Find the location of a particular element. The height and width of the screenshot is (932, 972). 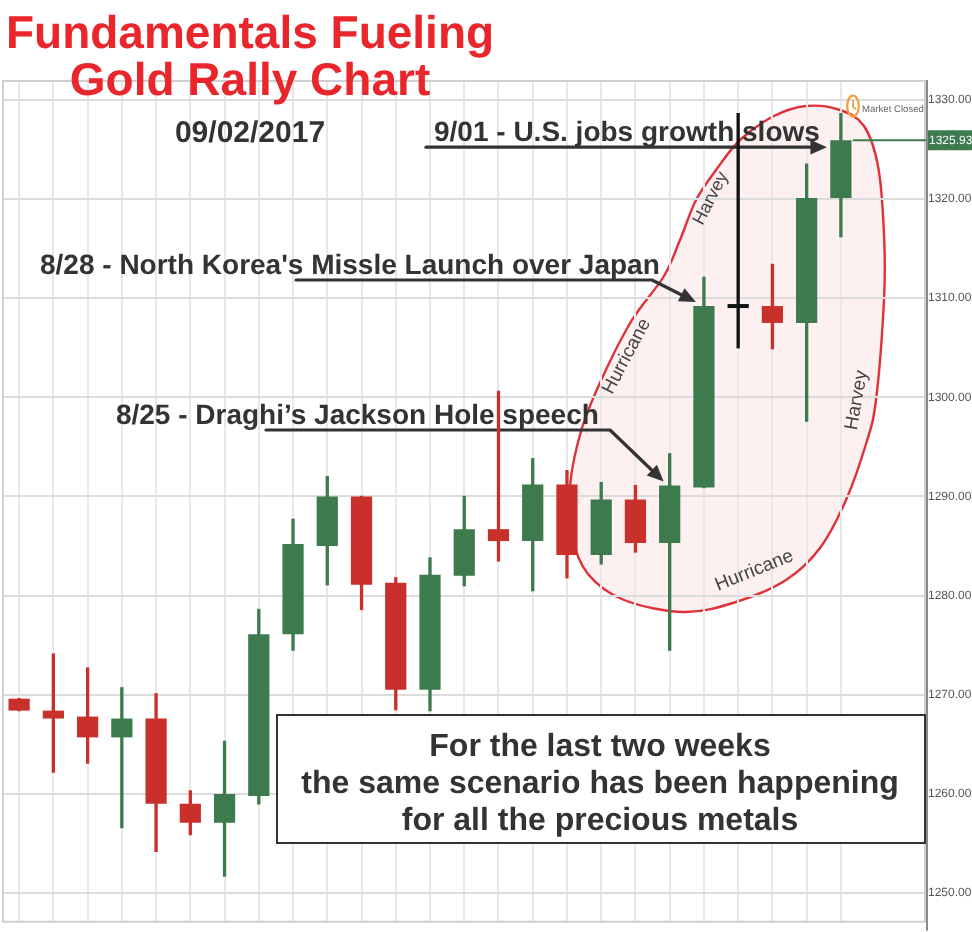

annotation: Harvey is located at coordinates (857, 400).